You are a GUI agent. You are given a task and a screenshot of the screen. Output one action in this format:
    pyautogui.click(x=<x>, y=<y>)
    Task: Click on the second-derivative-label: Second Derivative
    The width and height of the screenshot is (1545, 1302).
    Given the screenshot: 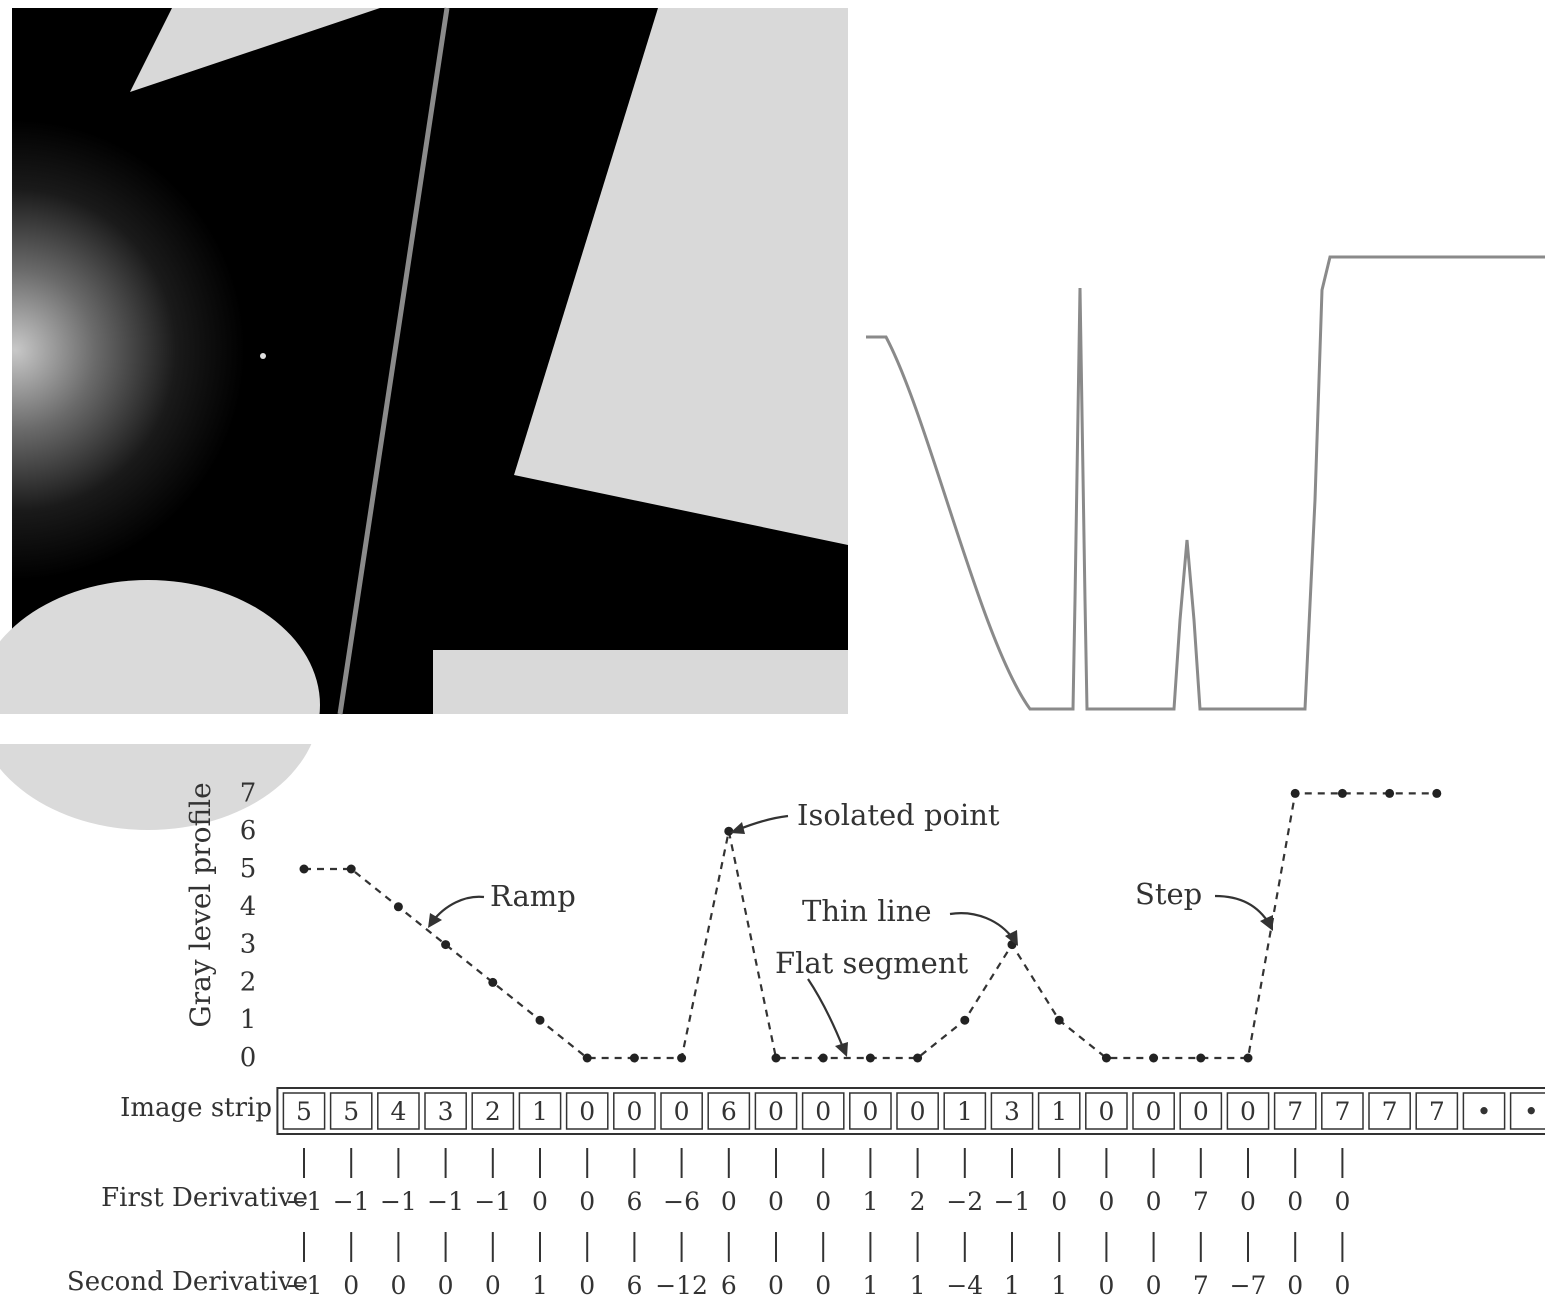 What is the action you would take?
    pyautogui.click(x=187, y=1282)
    